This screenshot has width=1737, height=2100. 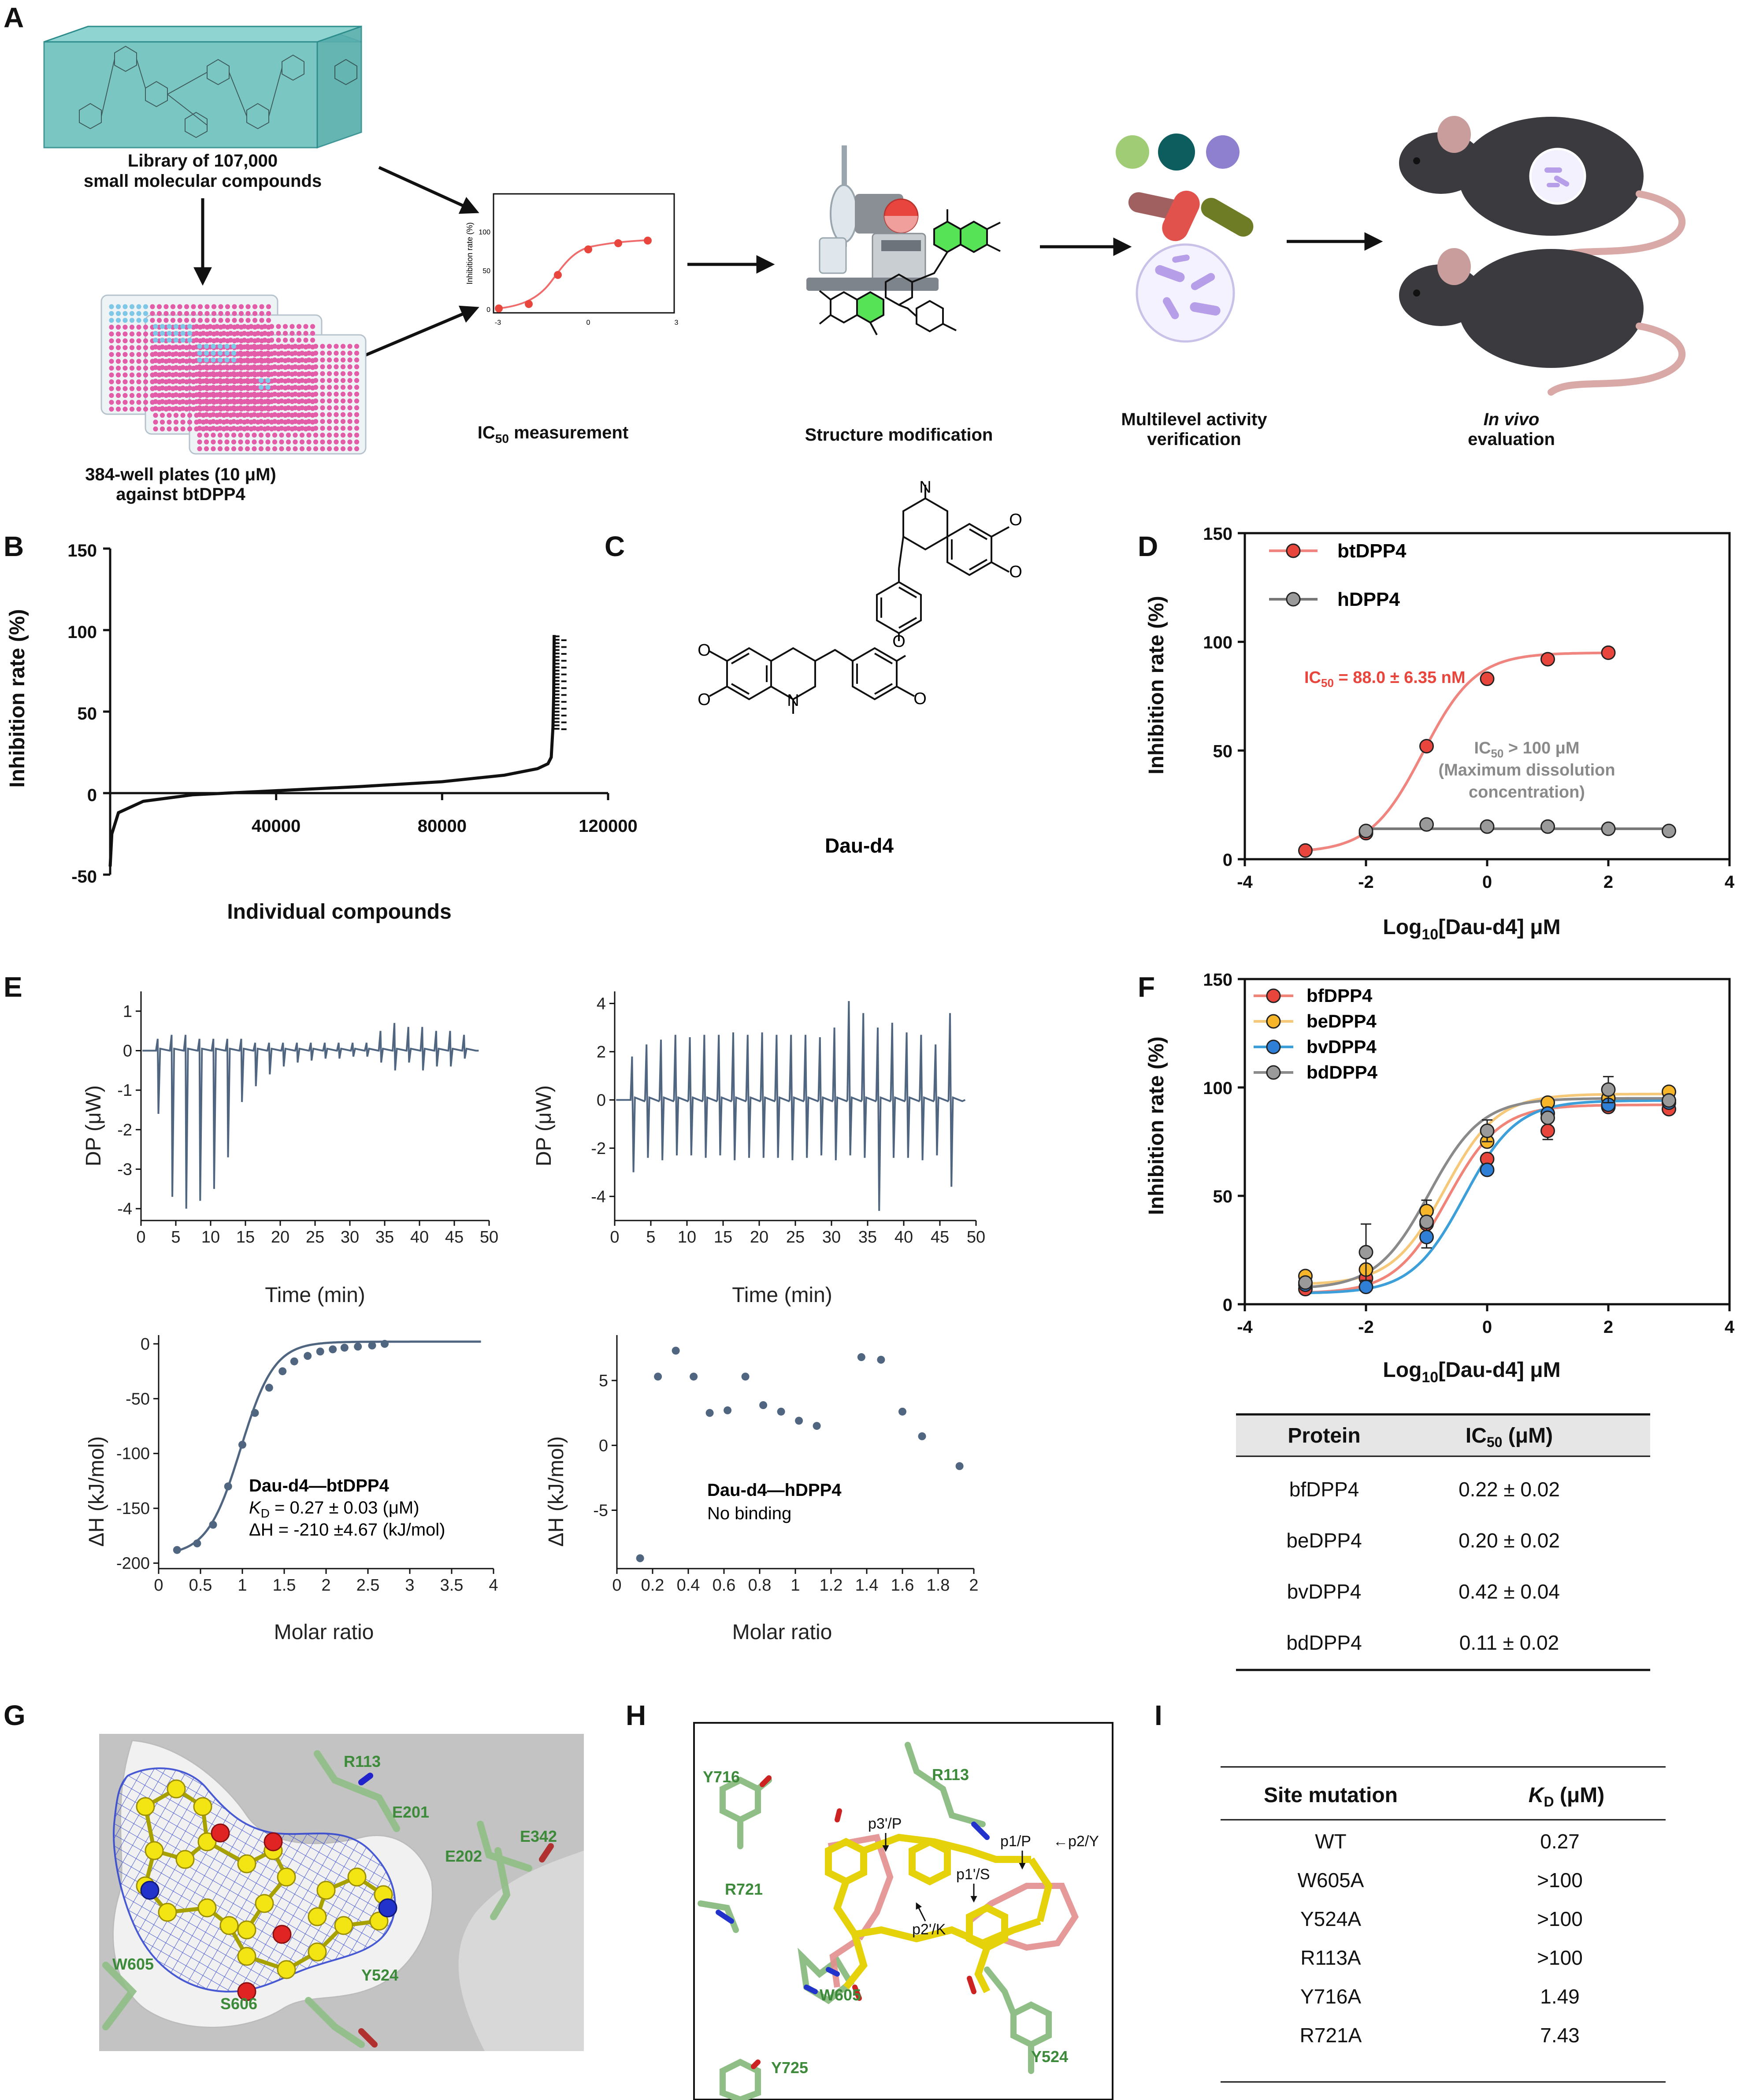 What do you see at coordinates (1331, 1796) in the screenshot?
I see `i-col-mutation: Site mutation` at bounding box center [1331, 1796].